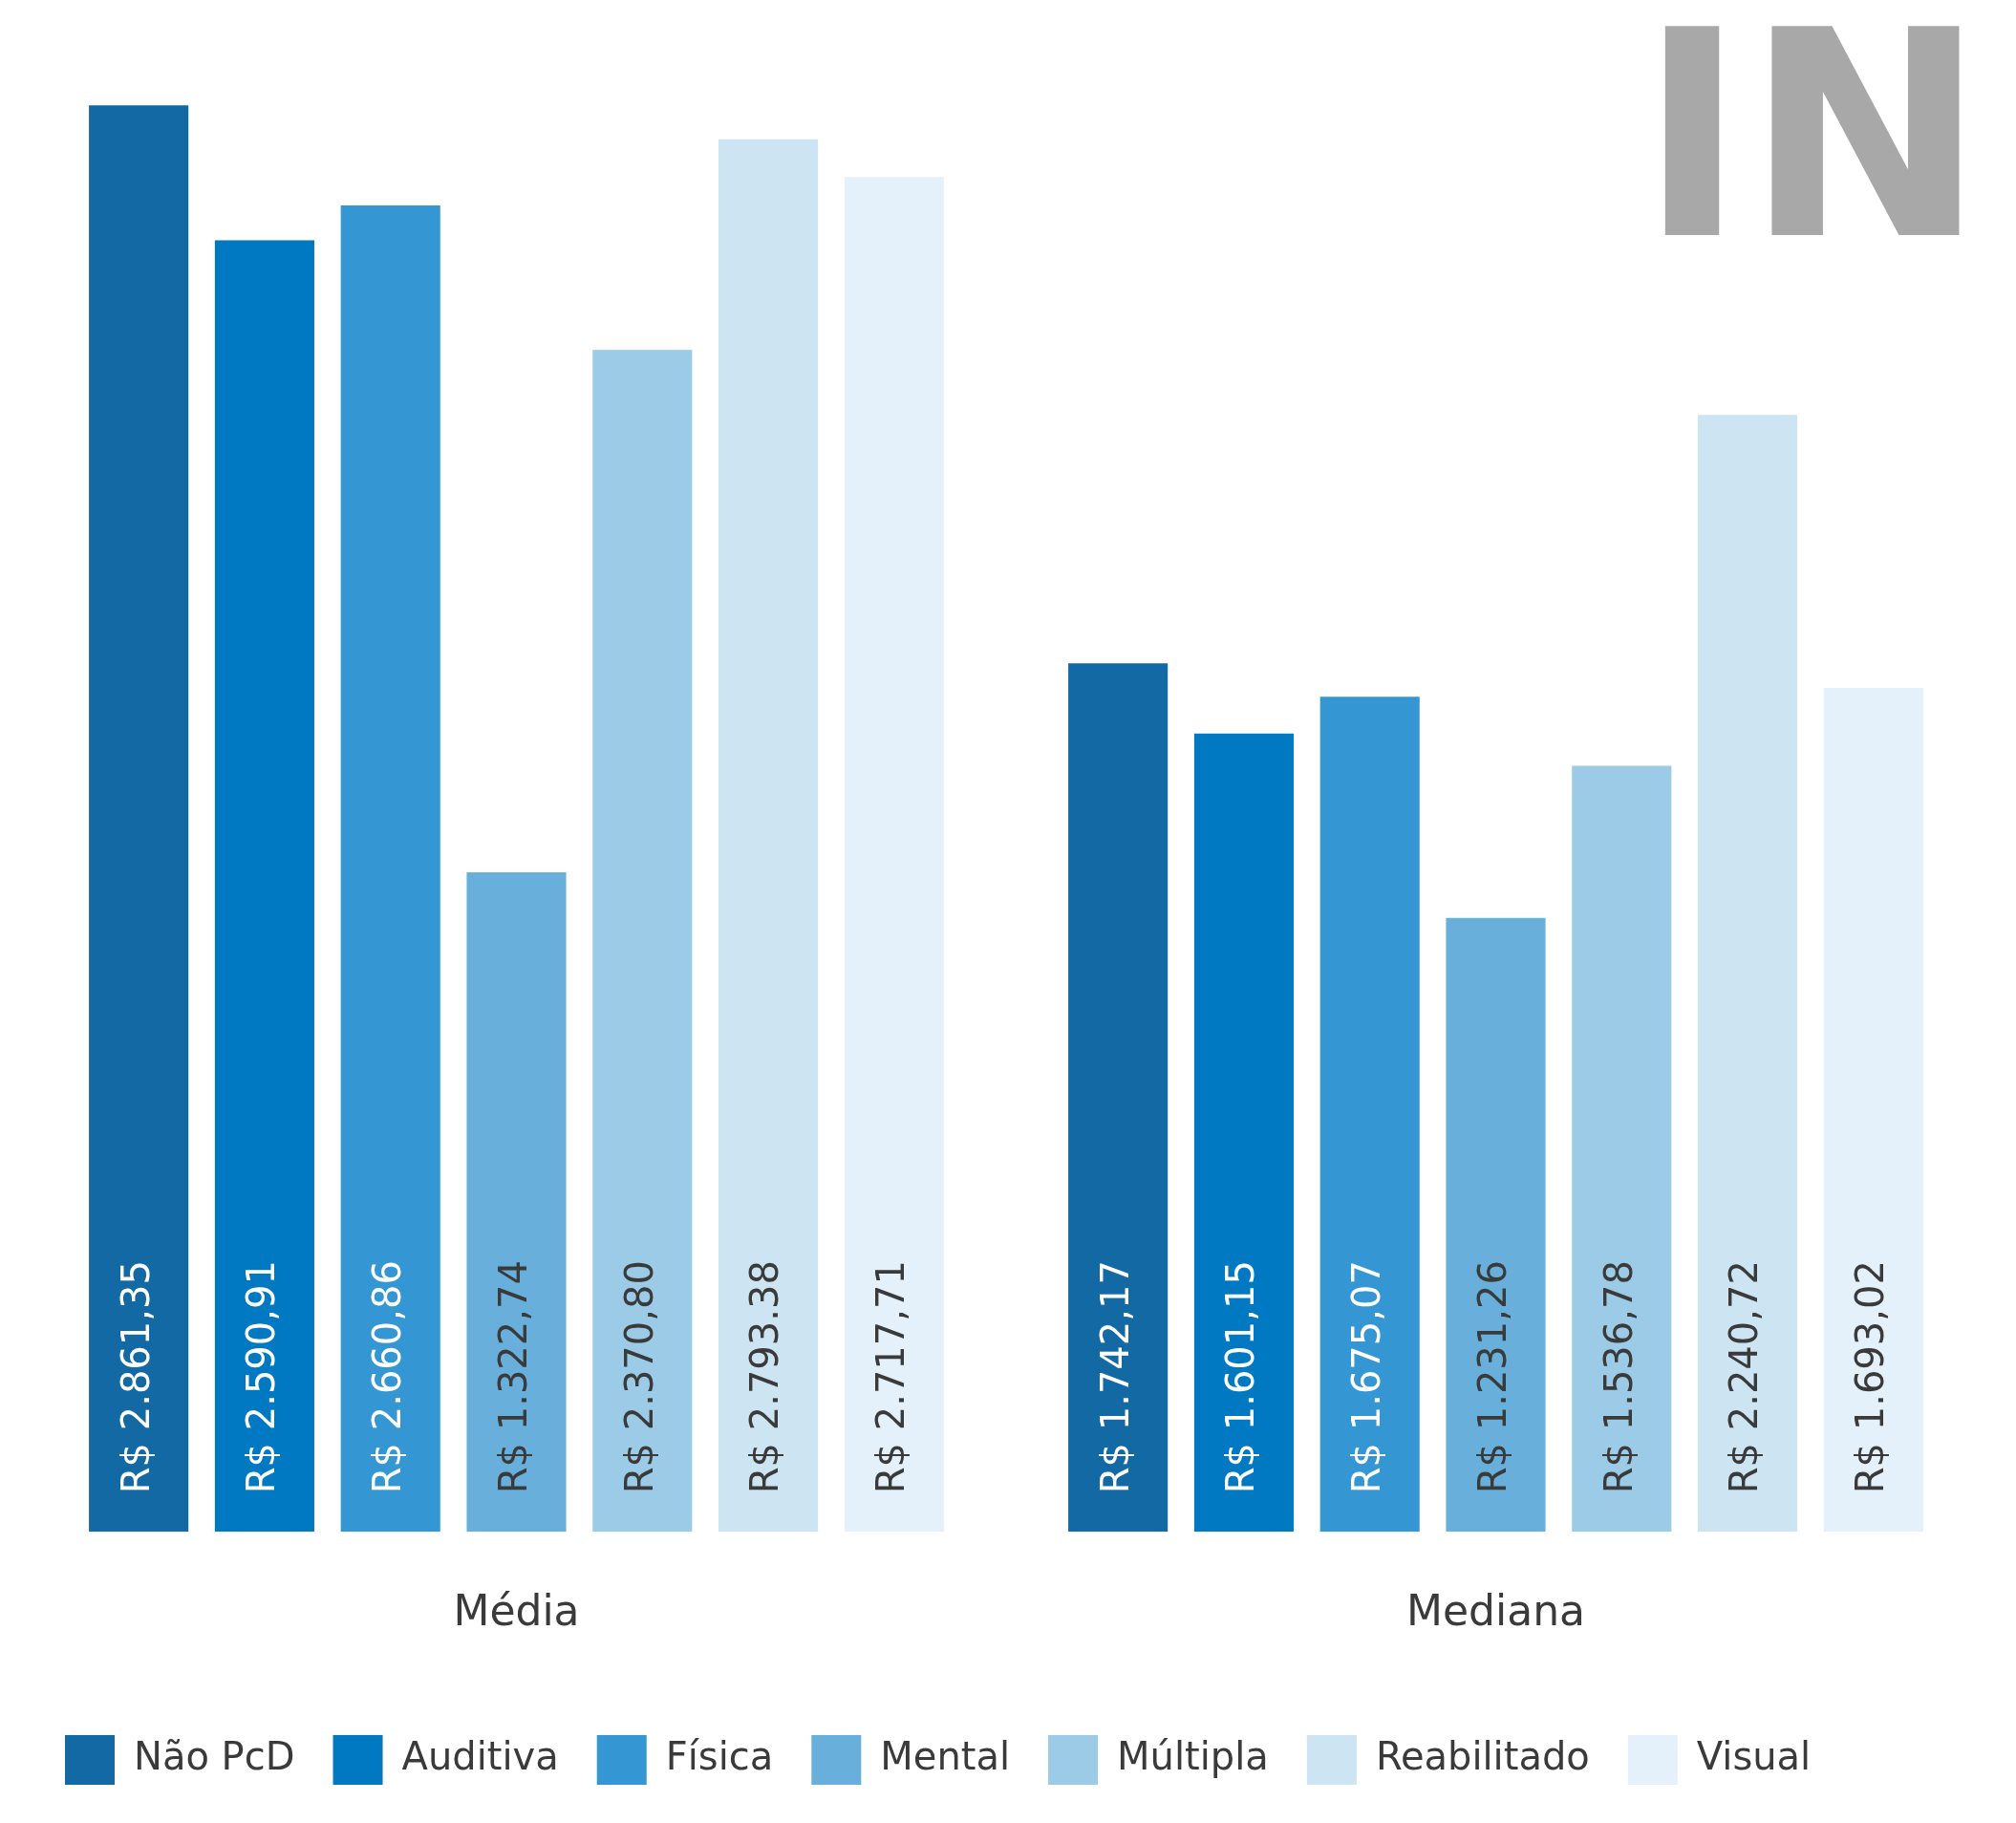  Describe the element at coordinates (480, 1757) in the screenshot. I see `legend-label: Auditiva` at that location.